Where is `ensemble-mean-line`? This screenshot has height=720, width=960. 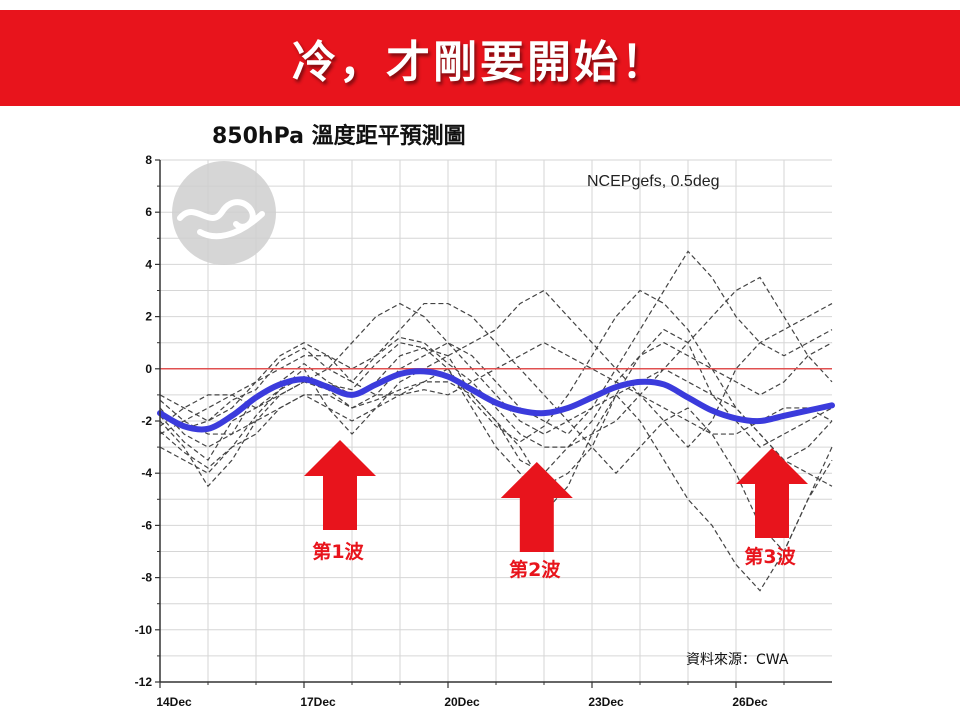
ensemble-mean-line is located at coordinates (496, 400).